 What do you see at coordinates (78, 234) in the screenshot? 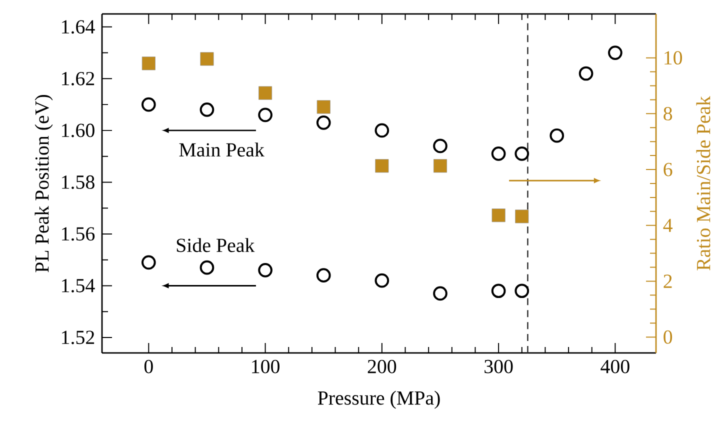
I see `y-tick-label: 1.56` at bounding box center [78, 234].